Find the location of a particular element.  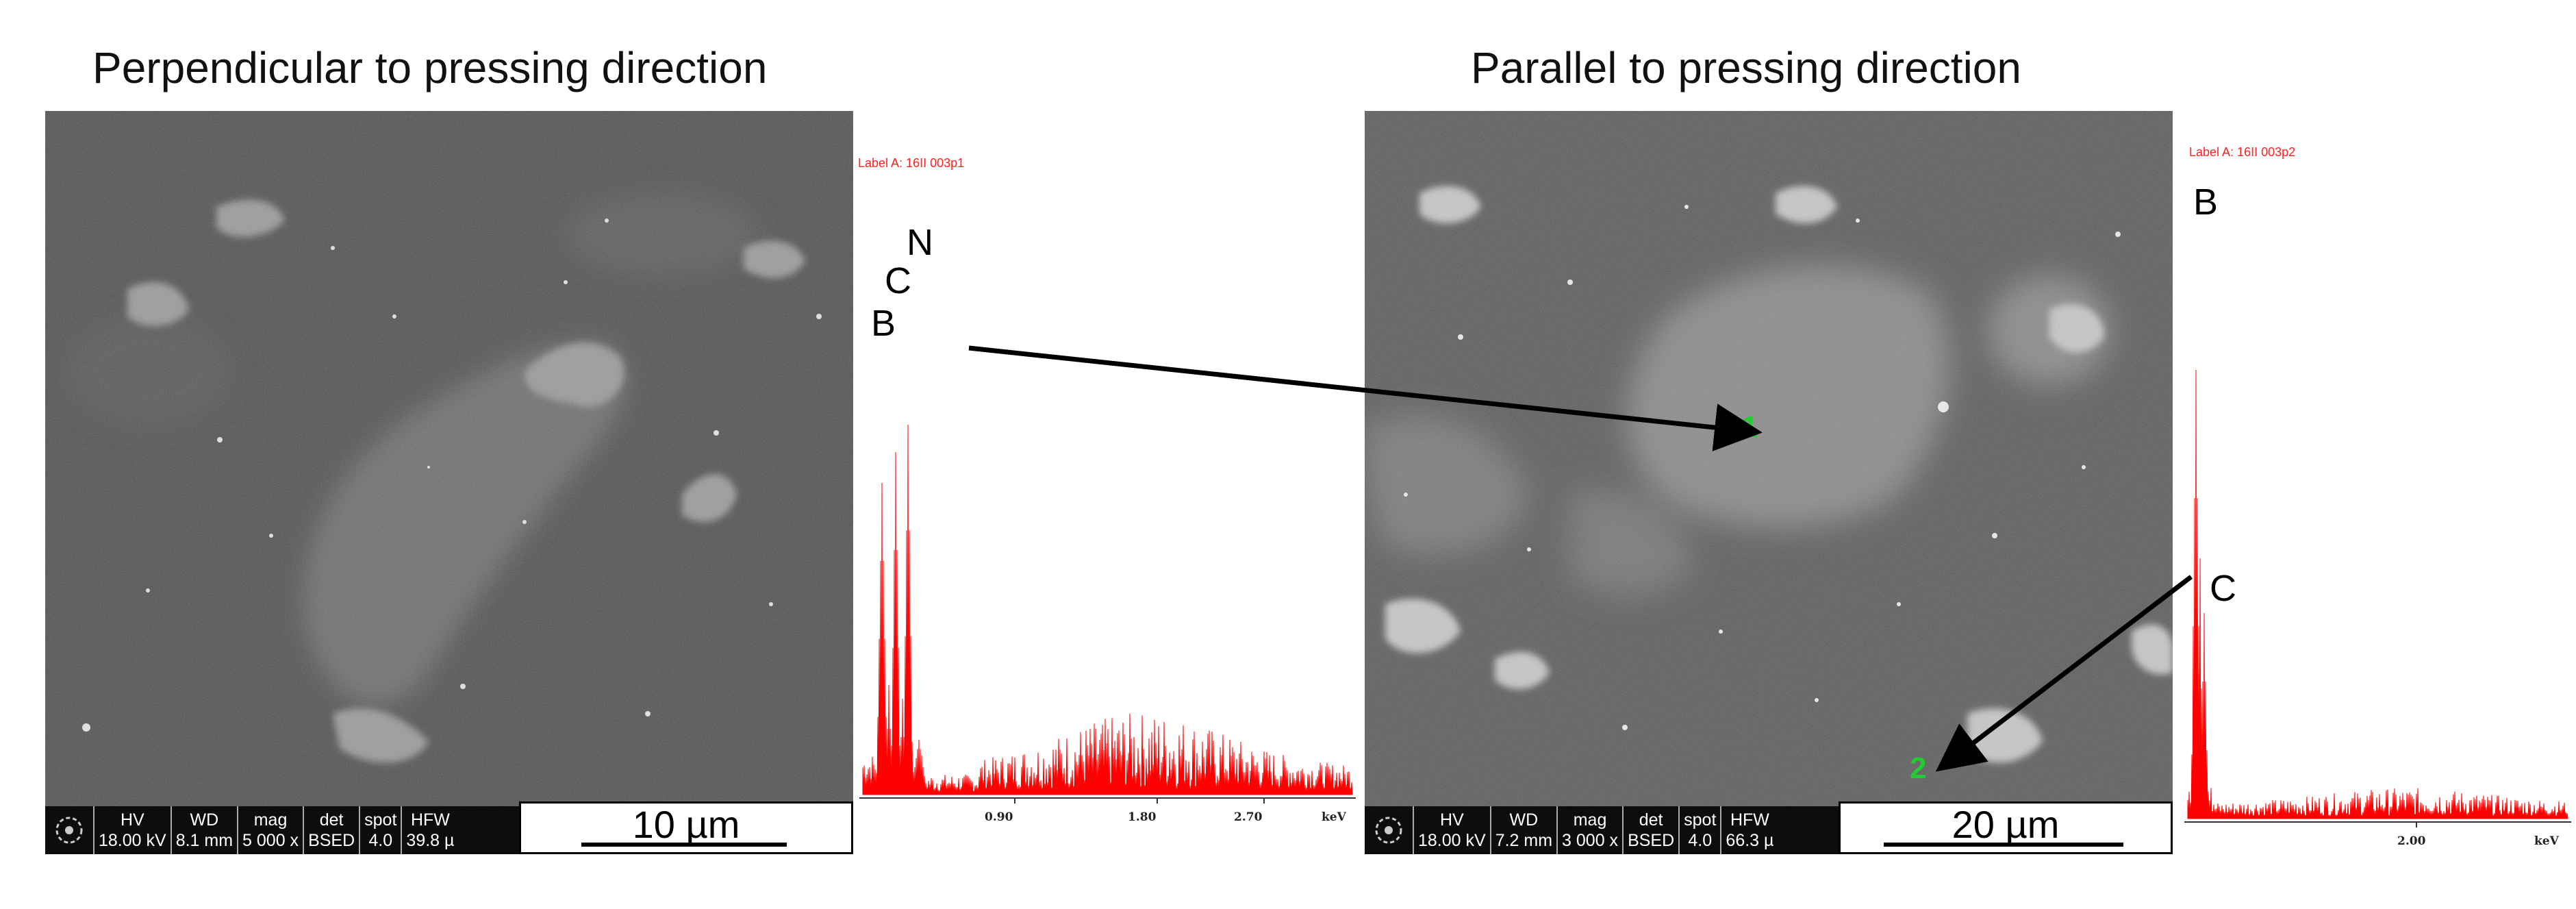

right-scale-label: 20 µm is located at coordinates (2006, 824).